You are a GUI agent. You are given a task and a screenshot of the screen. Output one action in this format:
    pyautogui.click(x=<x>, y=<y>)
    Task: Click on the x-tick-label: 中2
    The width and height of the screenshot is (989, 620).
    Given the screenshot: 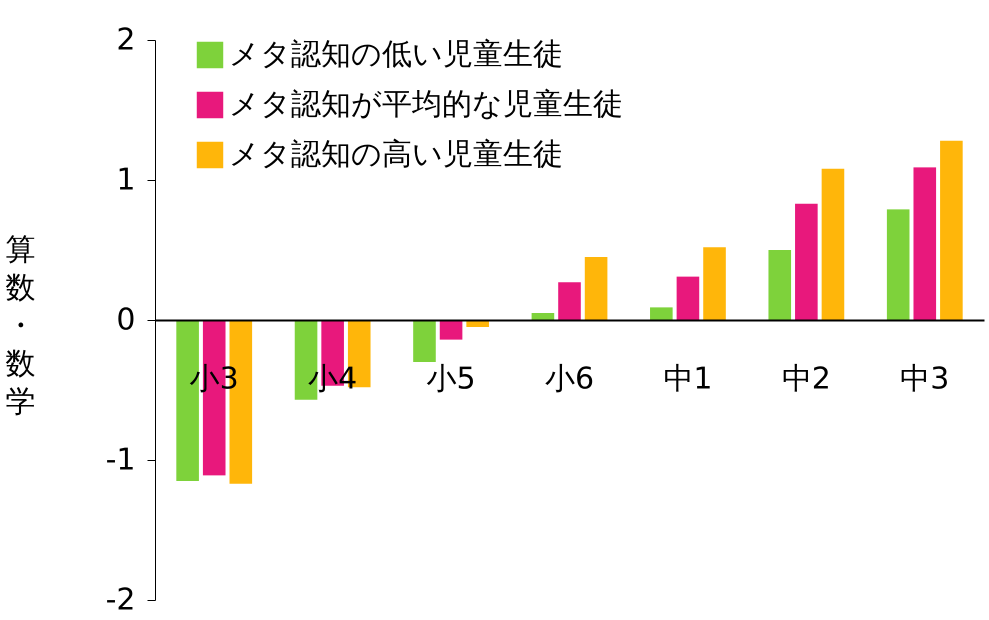 What is the action you would take?
    pyautogui.click(x=806, y=379)
    